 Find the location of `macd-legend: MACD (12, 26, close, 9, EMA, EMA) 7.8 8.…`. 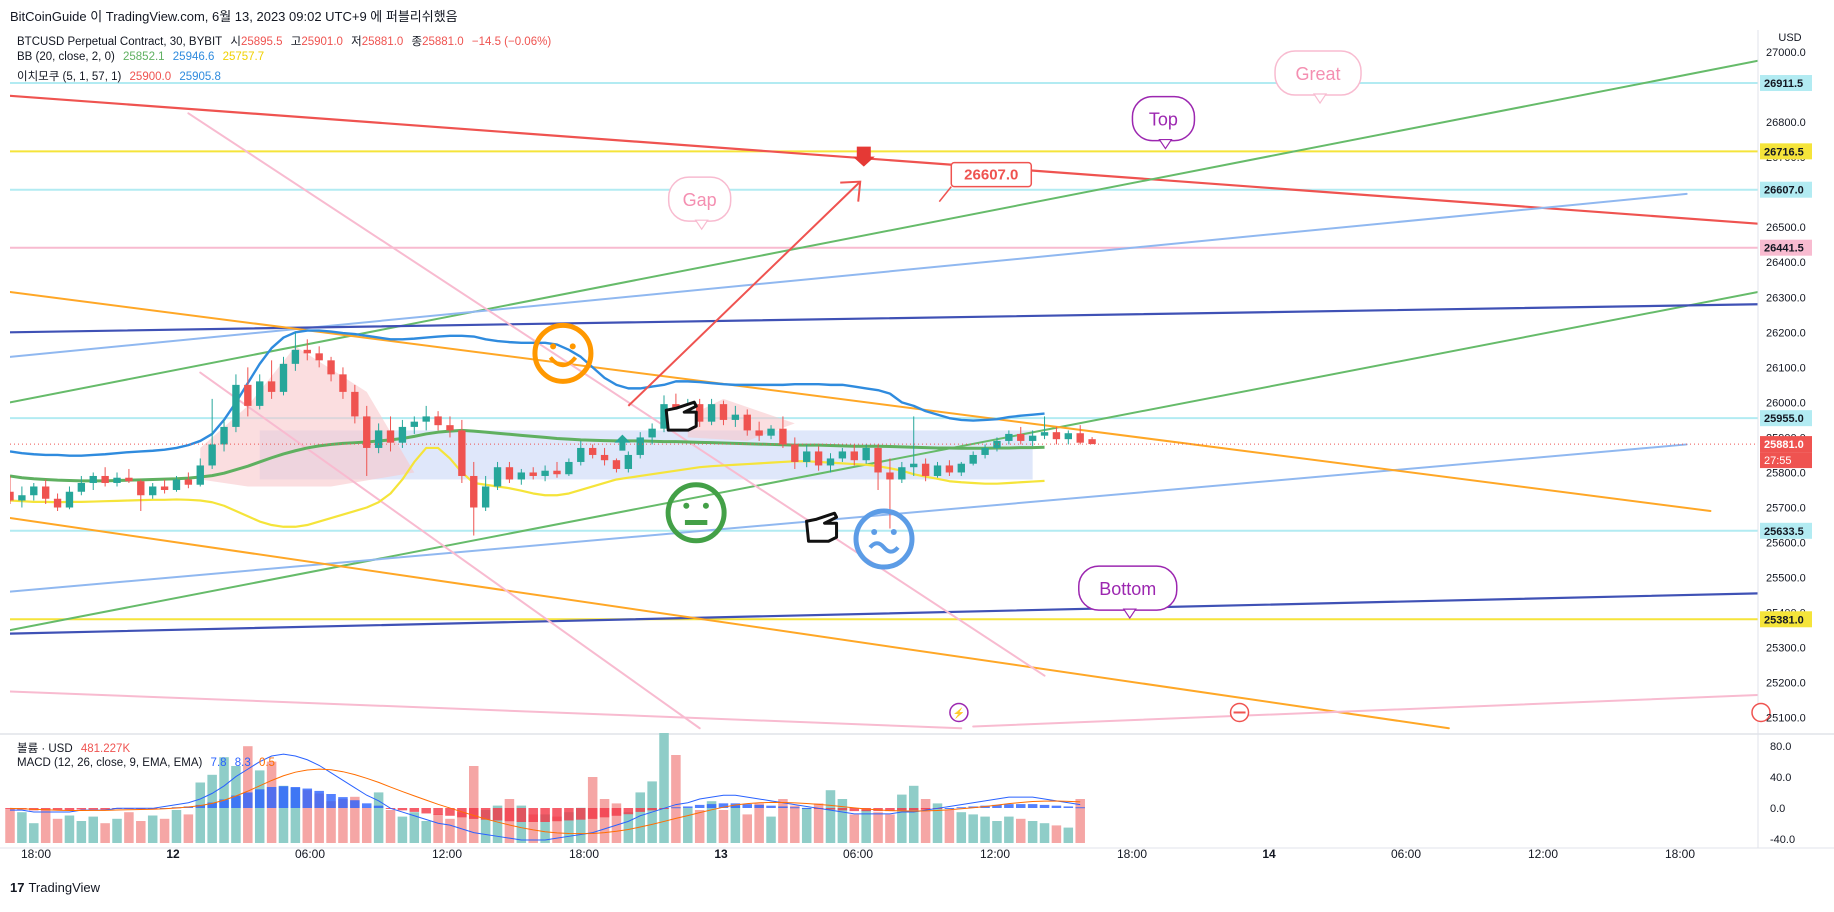

macd-legend: MACD (12, 26, close, 9, EMA, EMA) 7.8 8.… is located at coordinates (148, 763).